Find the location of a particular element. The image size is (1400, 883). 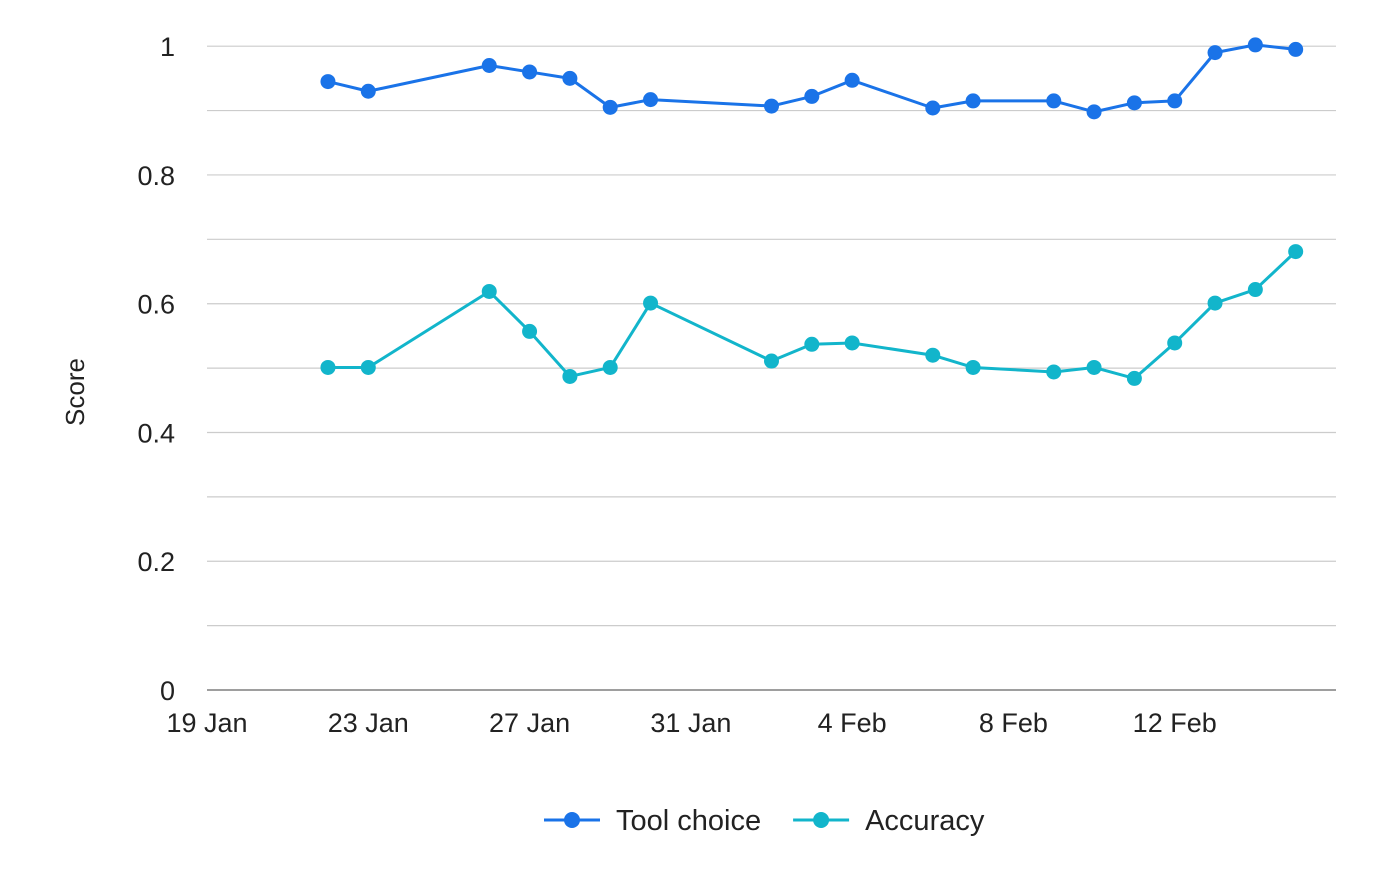

y-tick-label: 0.8 is located at coordinates (156, 176).